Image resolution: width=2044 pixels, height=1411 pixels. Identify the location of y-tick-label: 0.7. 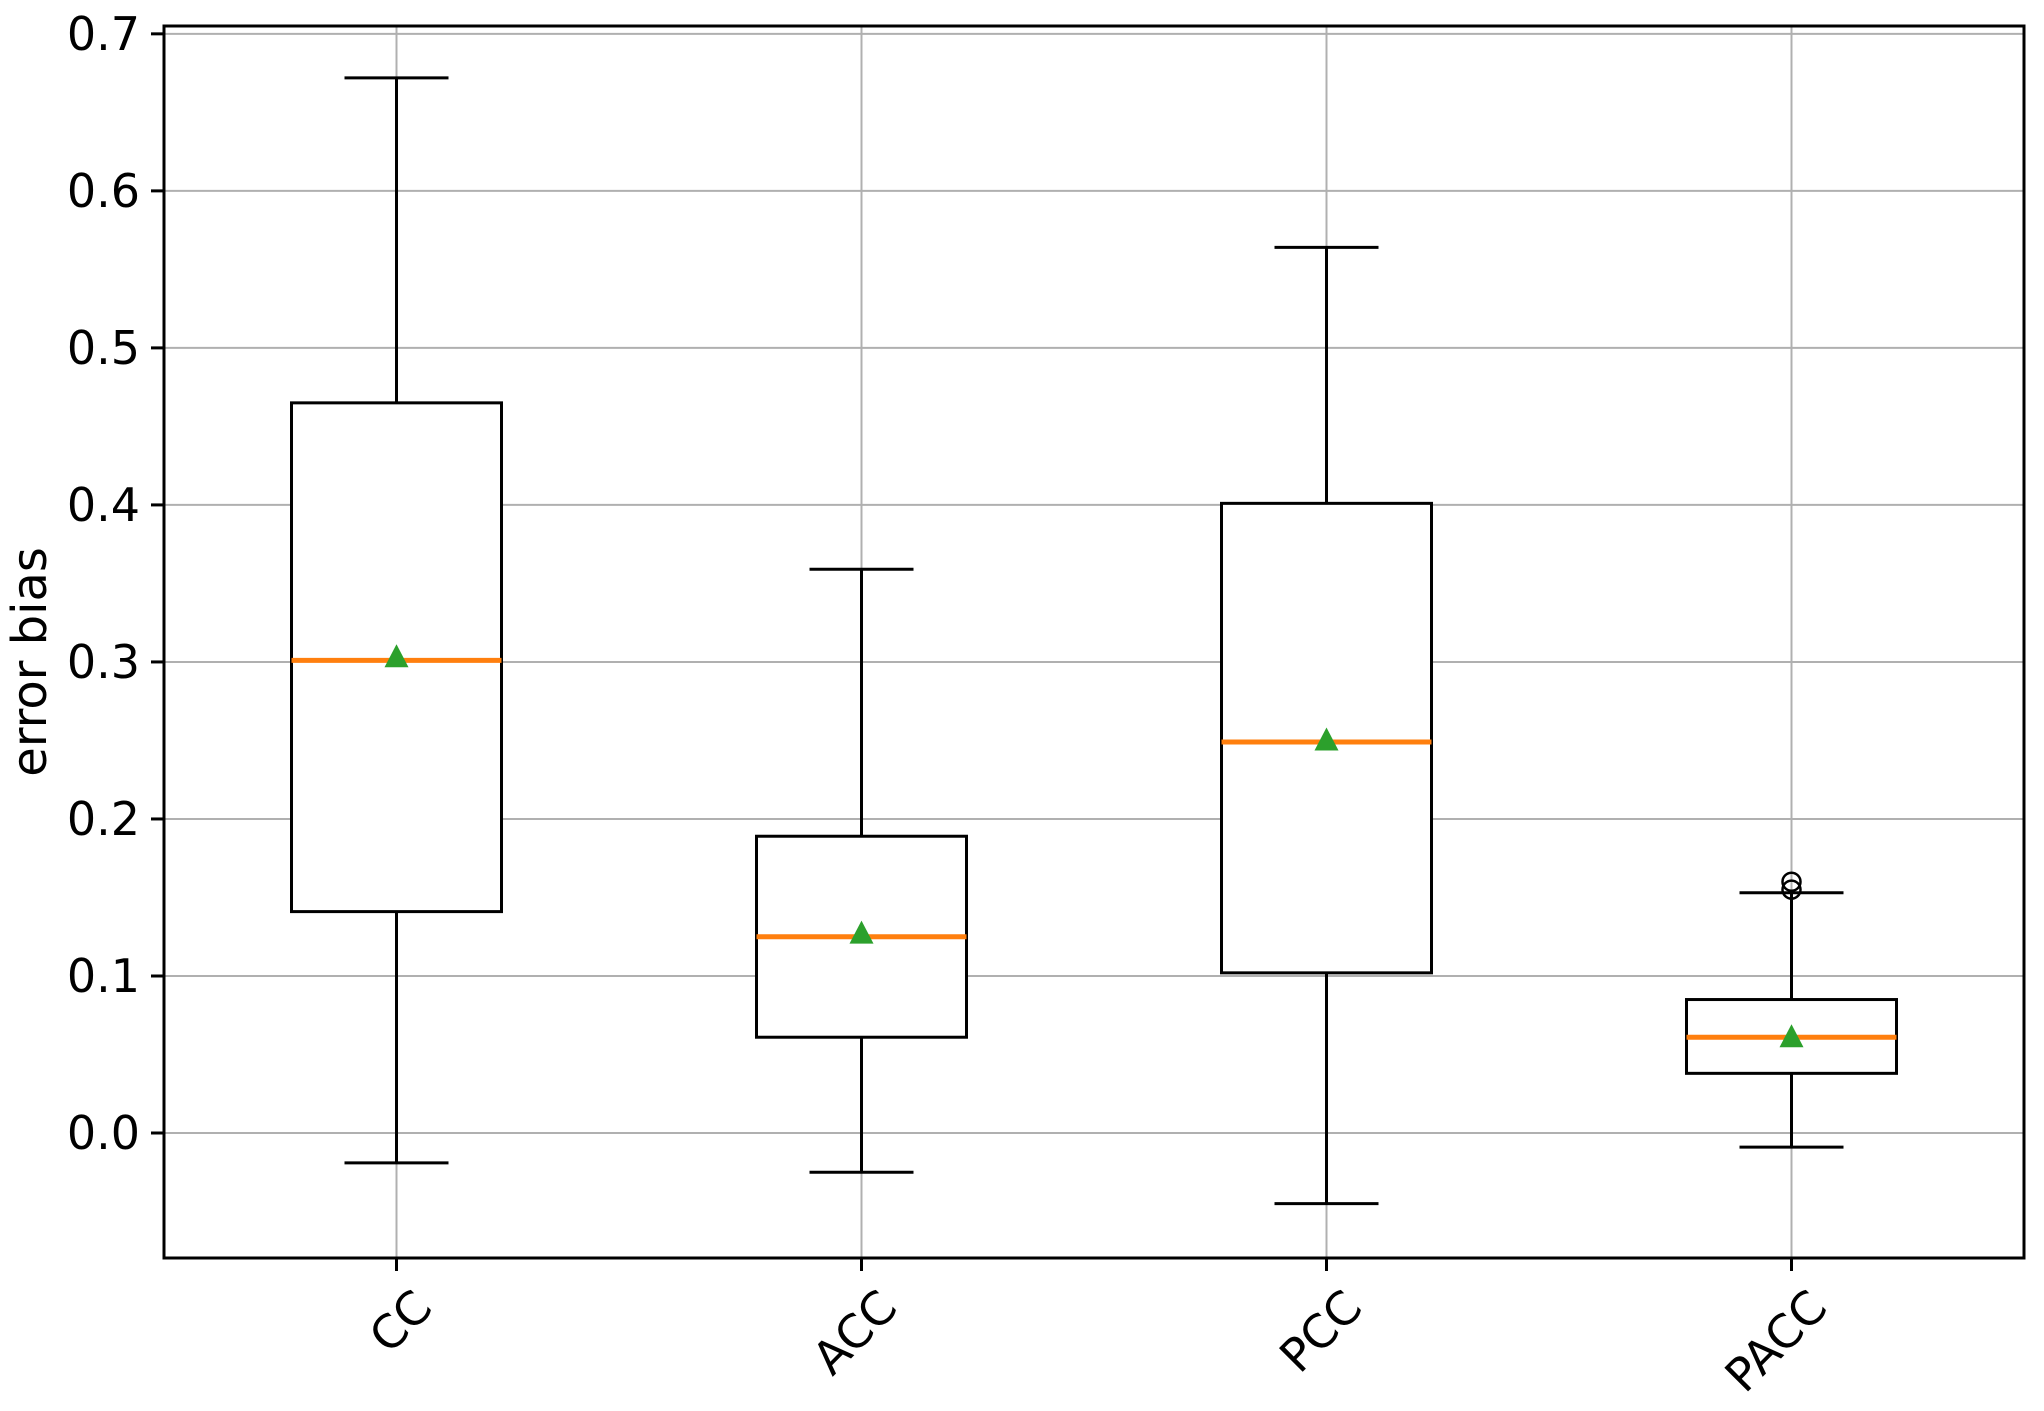
(103, 34).